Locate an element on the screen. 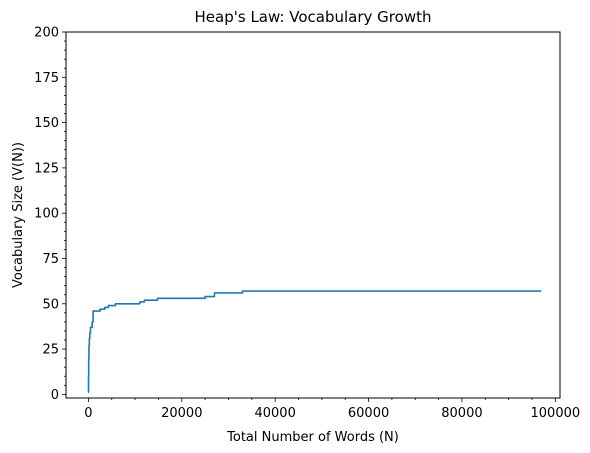  x-axis-label: Total Number of Words (N) is located at coordinates (312, 437).